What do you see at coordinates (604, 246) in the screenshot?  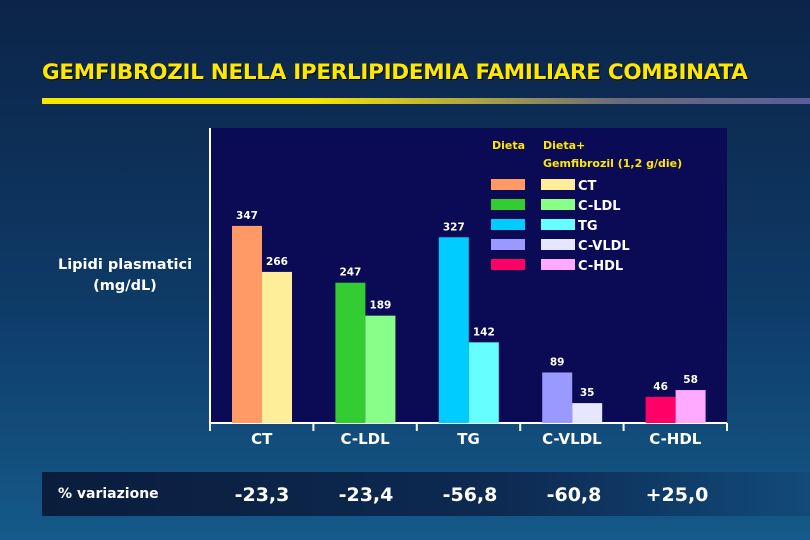 I see `legend-label-cvldl: C-VLDL` at bounding box center [604, 246].